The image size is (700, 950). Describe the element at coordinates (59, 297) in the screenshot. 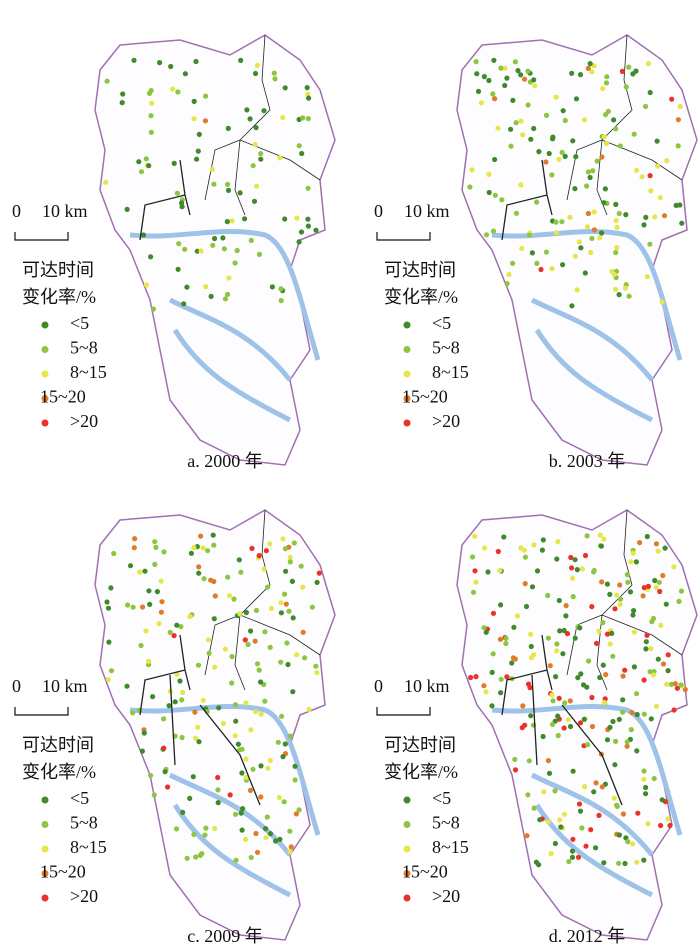

I see `legend-title: 变化率/%` at that location.